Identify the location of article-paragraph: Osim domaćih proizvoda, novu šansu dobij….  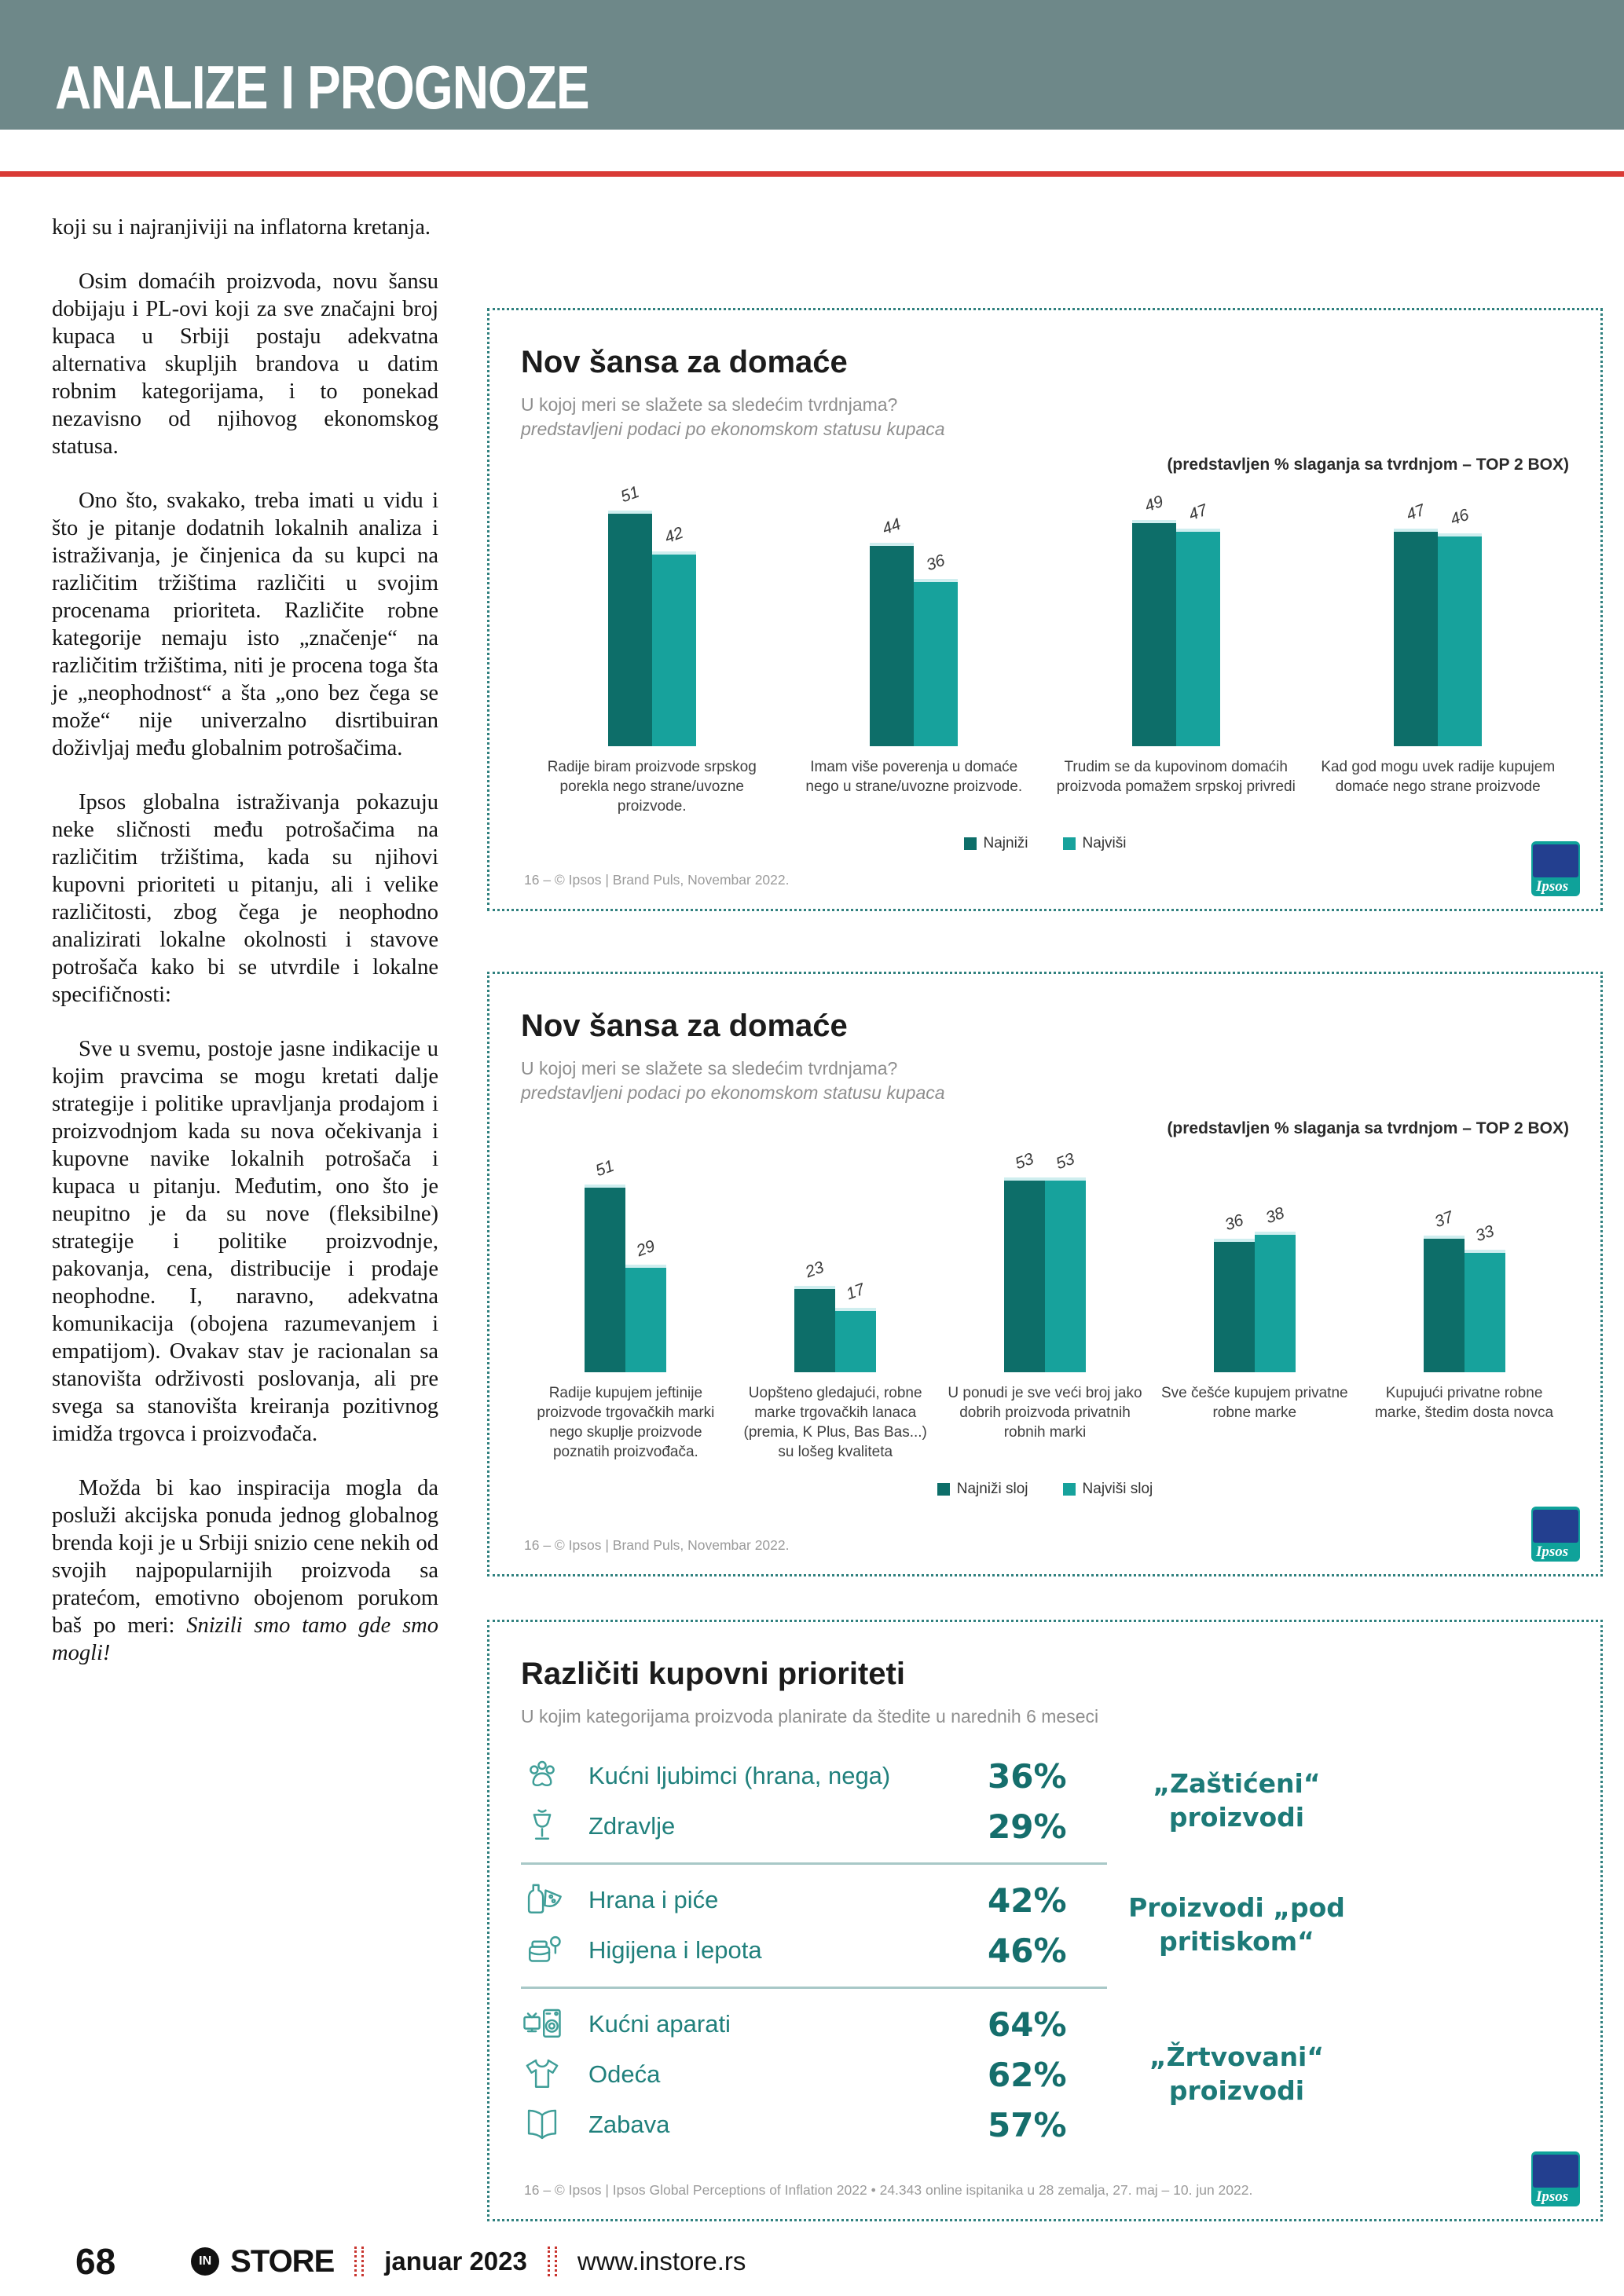
(245, 364).